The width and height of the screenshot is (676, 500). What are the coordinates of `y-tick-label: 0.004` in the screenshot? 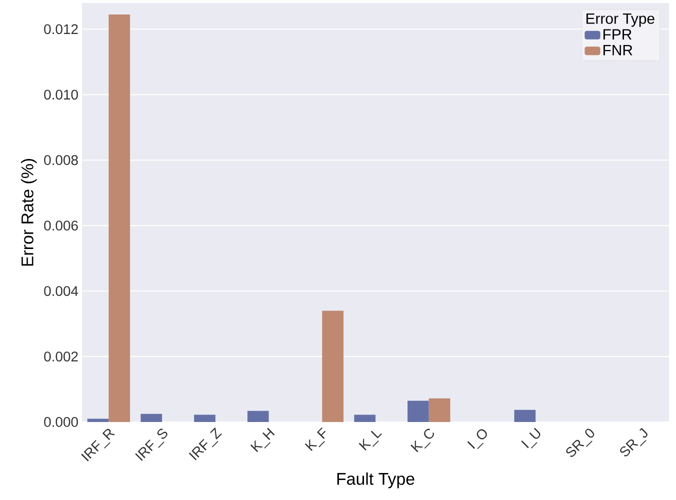 It's located at (61, 291).